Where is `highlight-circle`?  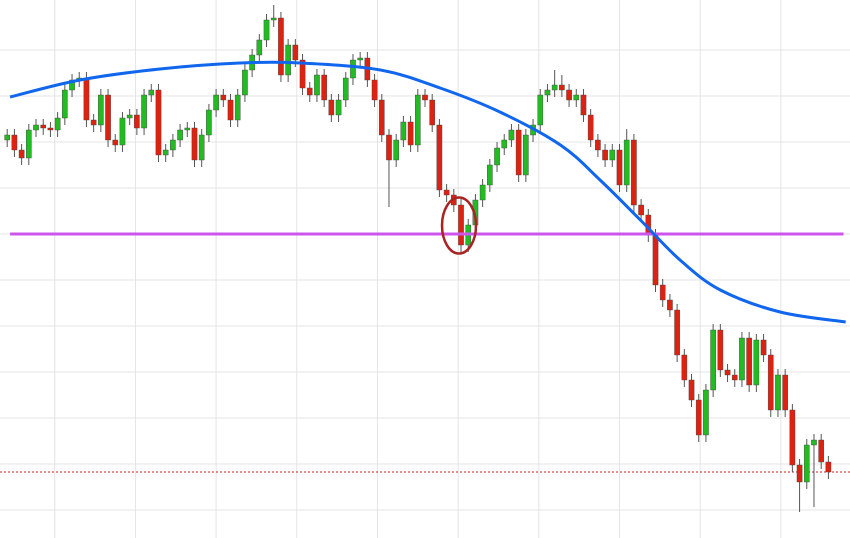 highlight-circle is located at coordinates (459, 225).